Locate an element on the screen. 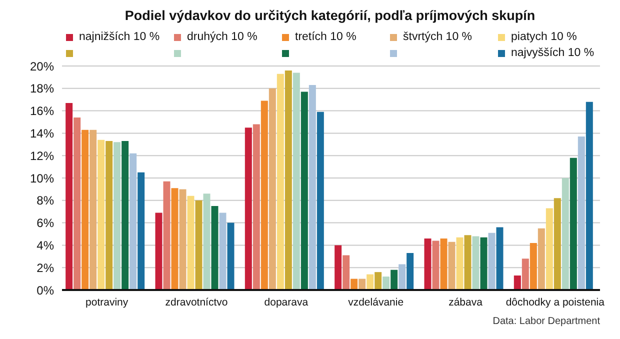 This screenshot has height=339, width=620. y-tick-label: 0% is located at coordinates (45, 290).